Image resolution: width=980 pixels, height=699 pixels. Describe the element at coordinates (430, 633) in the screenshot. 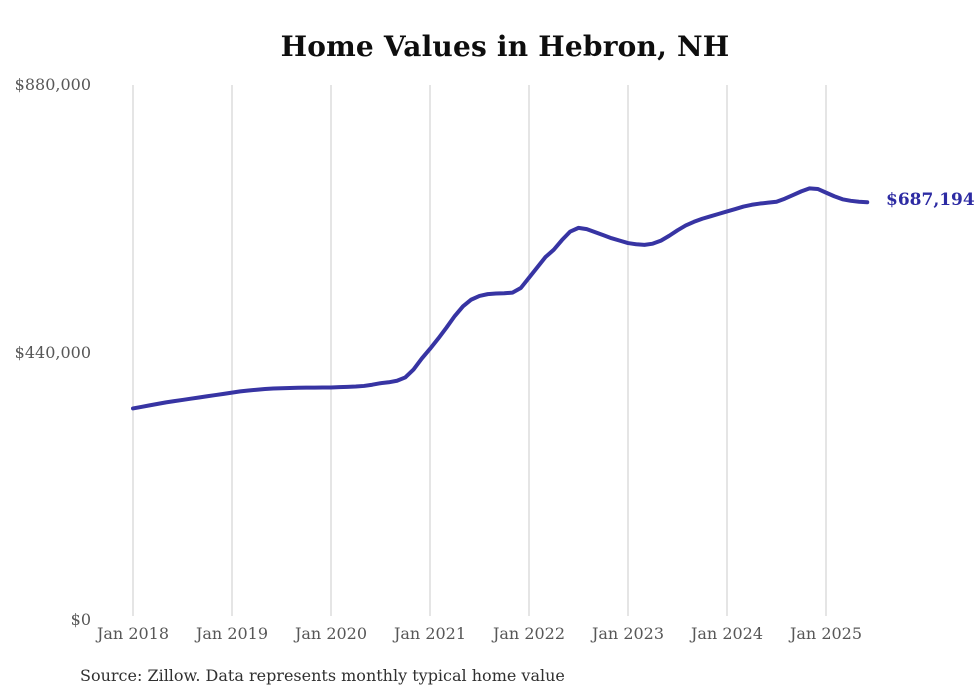

I see `x-tick-label: Jan 2021` at that location.